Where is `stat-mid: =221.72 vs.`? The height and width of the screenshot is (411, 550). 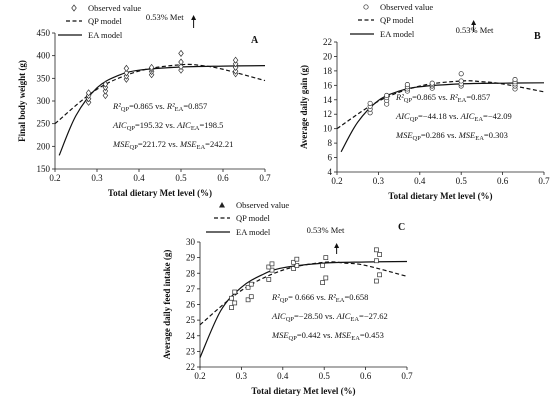 stat-mid: =221.72 vs. is located at coordinates (159, 144).